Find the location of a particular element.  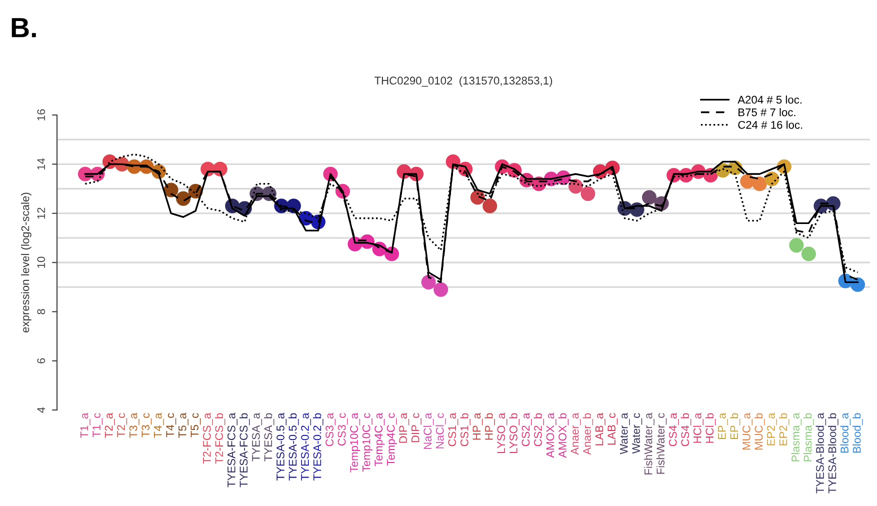

x-tick-label: T3_a is located at coordinates (134, 425).